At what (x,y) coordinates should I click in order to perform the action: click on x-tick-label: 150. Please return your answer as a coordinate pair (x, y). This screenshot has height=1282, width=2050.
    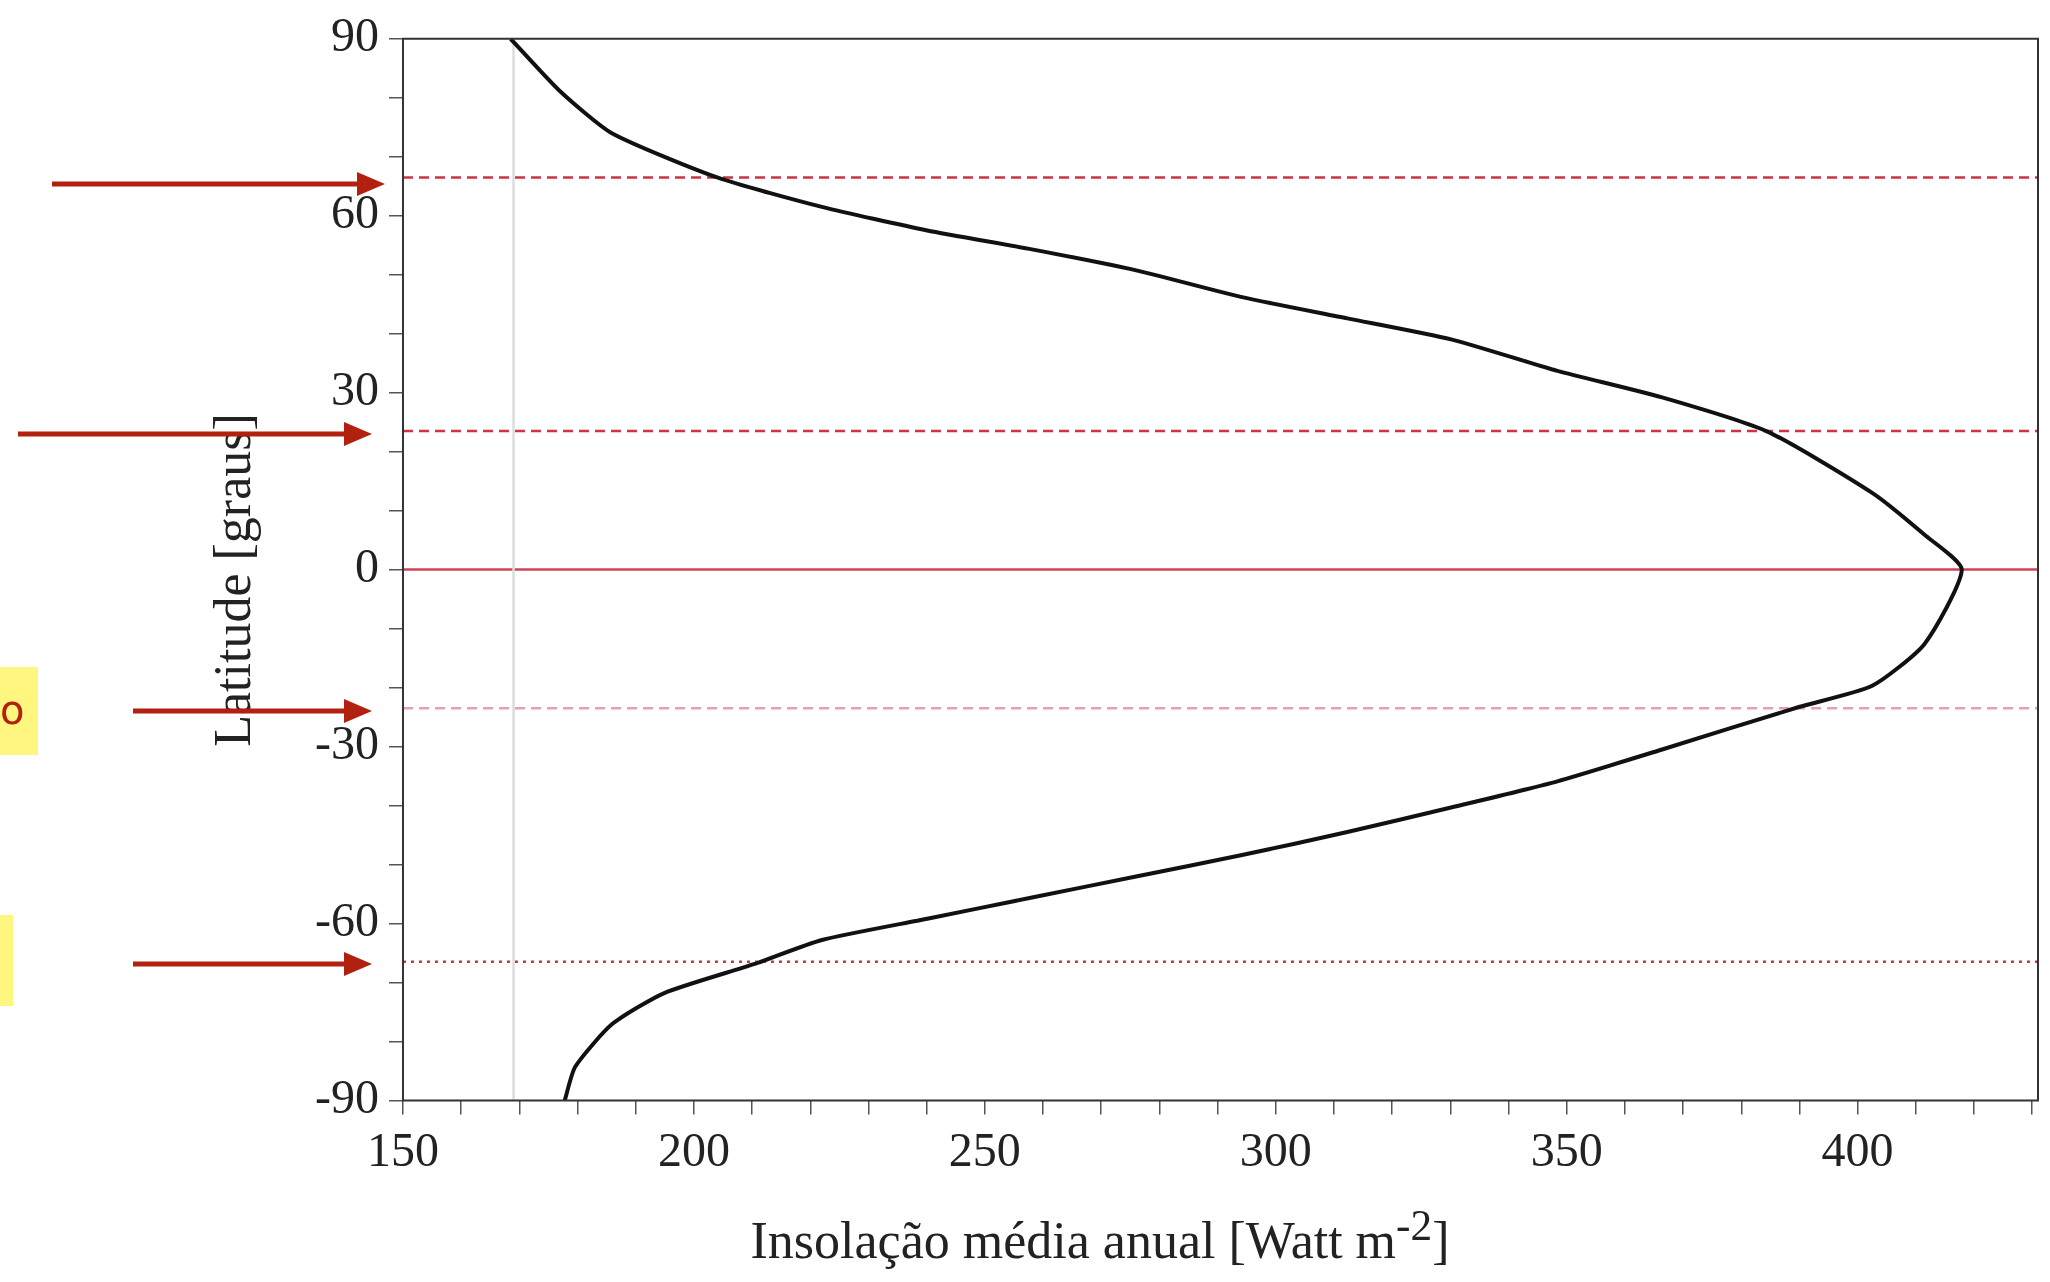
    Looking at the image, I should click on (402, 1149).